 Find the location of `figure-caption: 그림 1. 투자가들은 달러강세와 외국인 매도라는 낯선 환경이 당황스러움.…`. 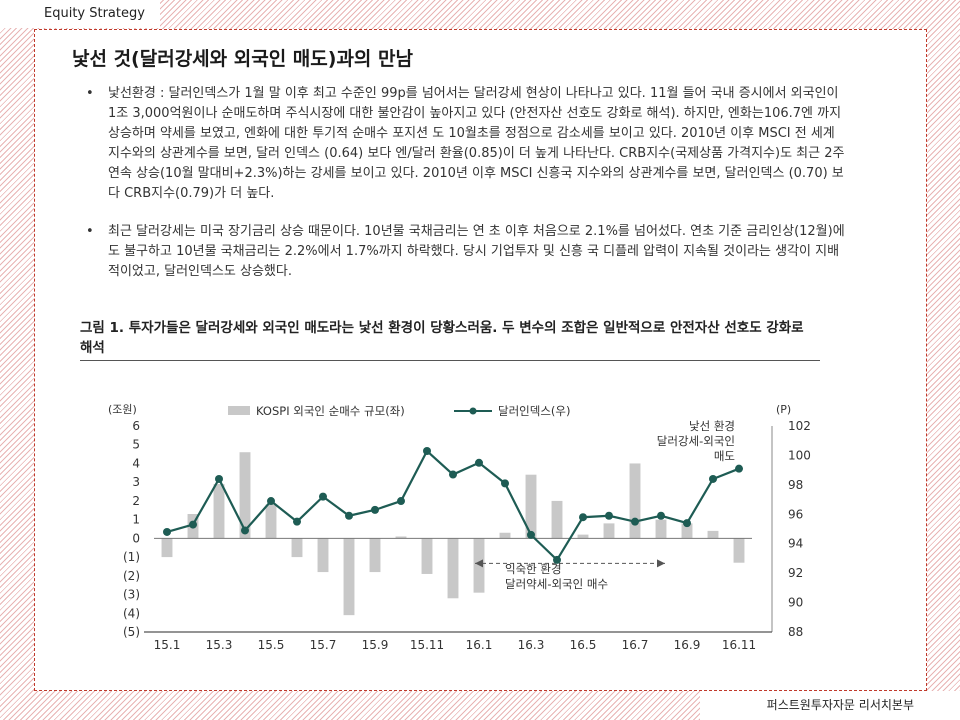

figure-caption: 그림 1. 투자가들은 달러강세와 외국인 매도라는 낯선 환경이 당황스러움.… is located at coordinates (450, 339).